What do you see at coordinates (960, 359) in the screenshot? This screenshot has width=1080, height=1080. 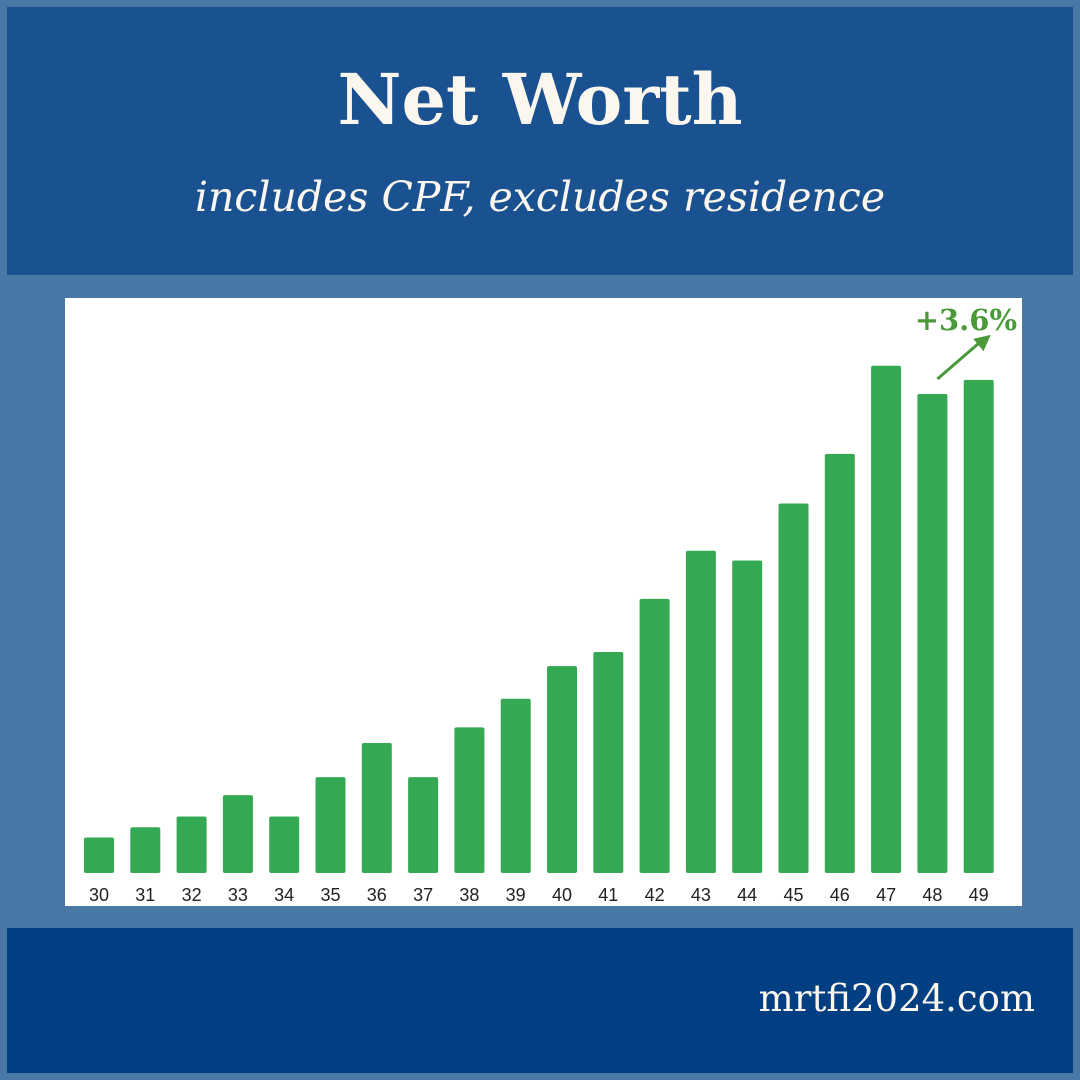 I see `annotation-arrow-line` at bounding box center [960, 359].